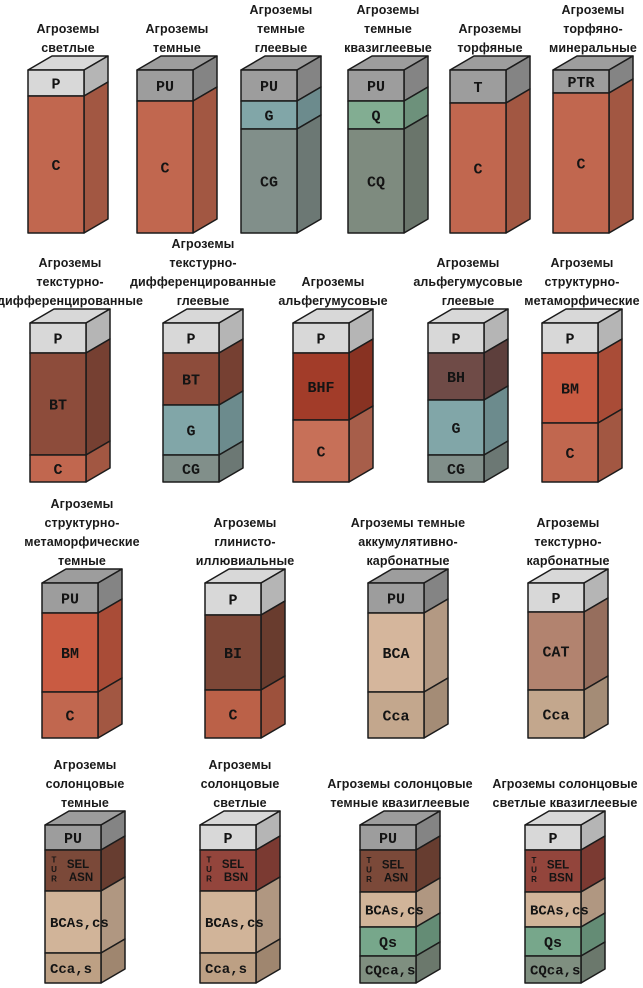 This screenshot has height=988, width=643. Describe the element at coordinates (82, 523) in the screenshot. I see `profile-title-line: структурно-` at that location.